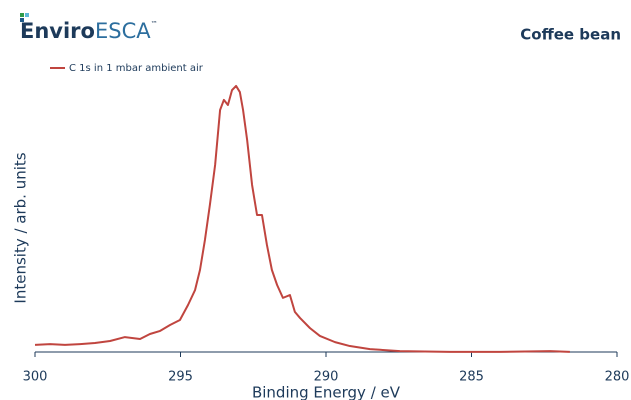 This screenshot has width=631, height=400. Describe the element at coordinates (24, 17) in the screenshot. I see `logo-icon` at that location.